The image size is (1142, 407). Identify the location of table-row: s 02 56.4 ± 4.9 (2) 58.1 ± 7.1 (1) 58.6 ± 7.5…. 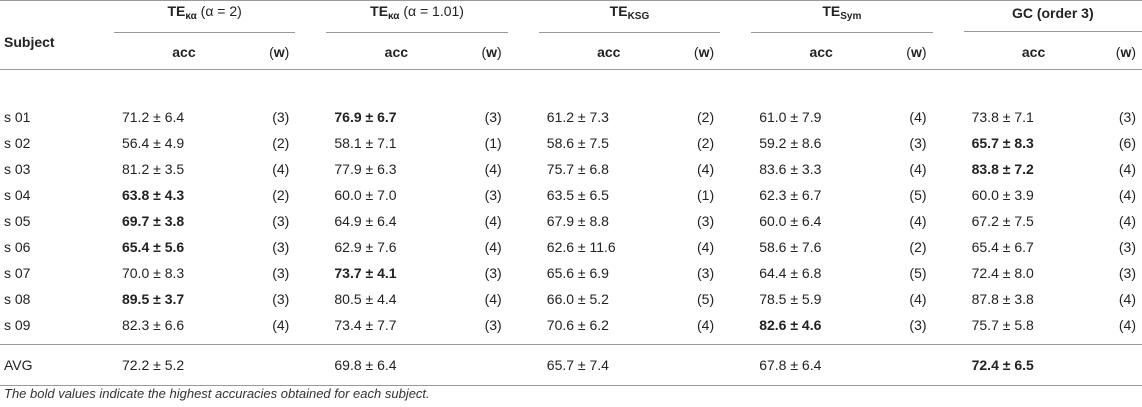
(571, 143).